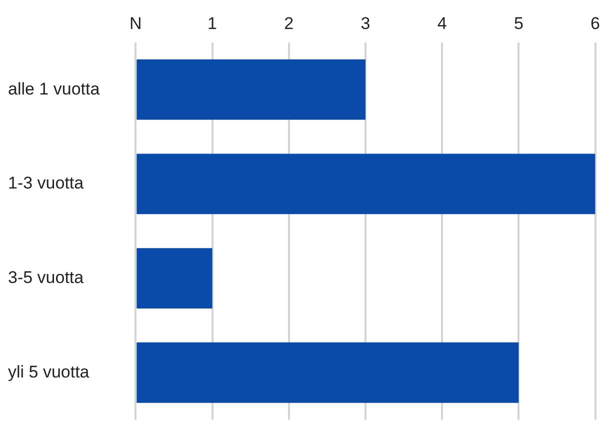 This screenshot has height=444, width=608. What do you see at coordinates (595, 23) in the screenshot?
I see `x-tick-label: 6` at bounding box center [595, 23].